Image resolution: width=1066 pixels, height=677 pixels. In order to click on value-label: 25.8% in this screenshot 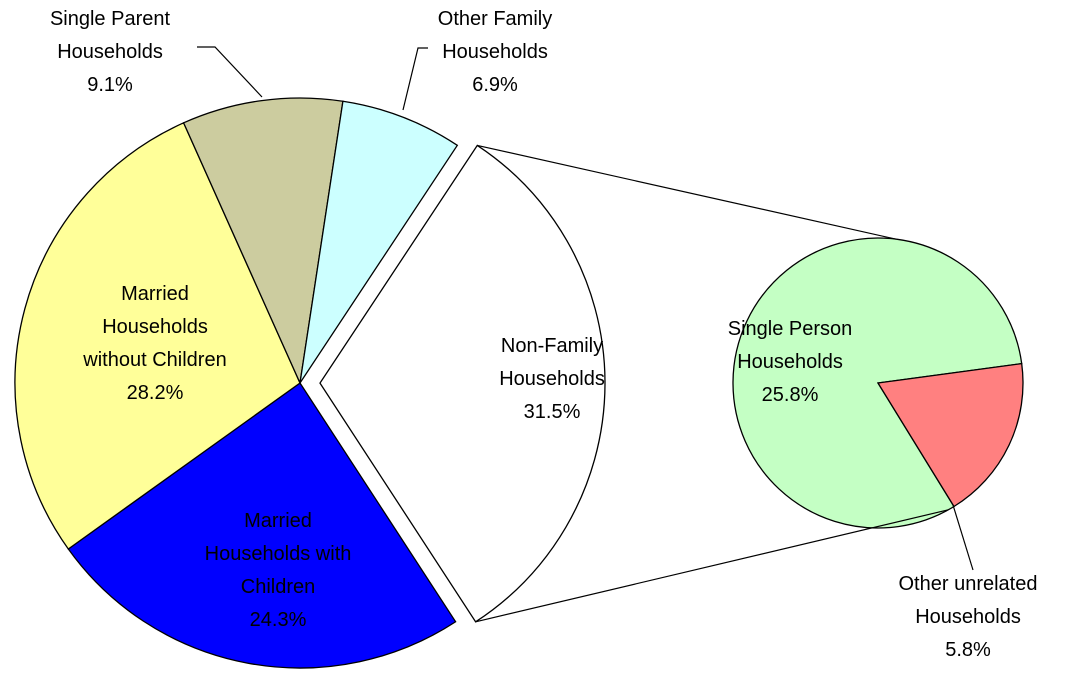, I will do `click(790, 395)`.